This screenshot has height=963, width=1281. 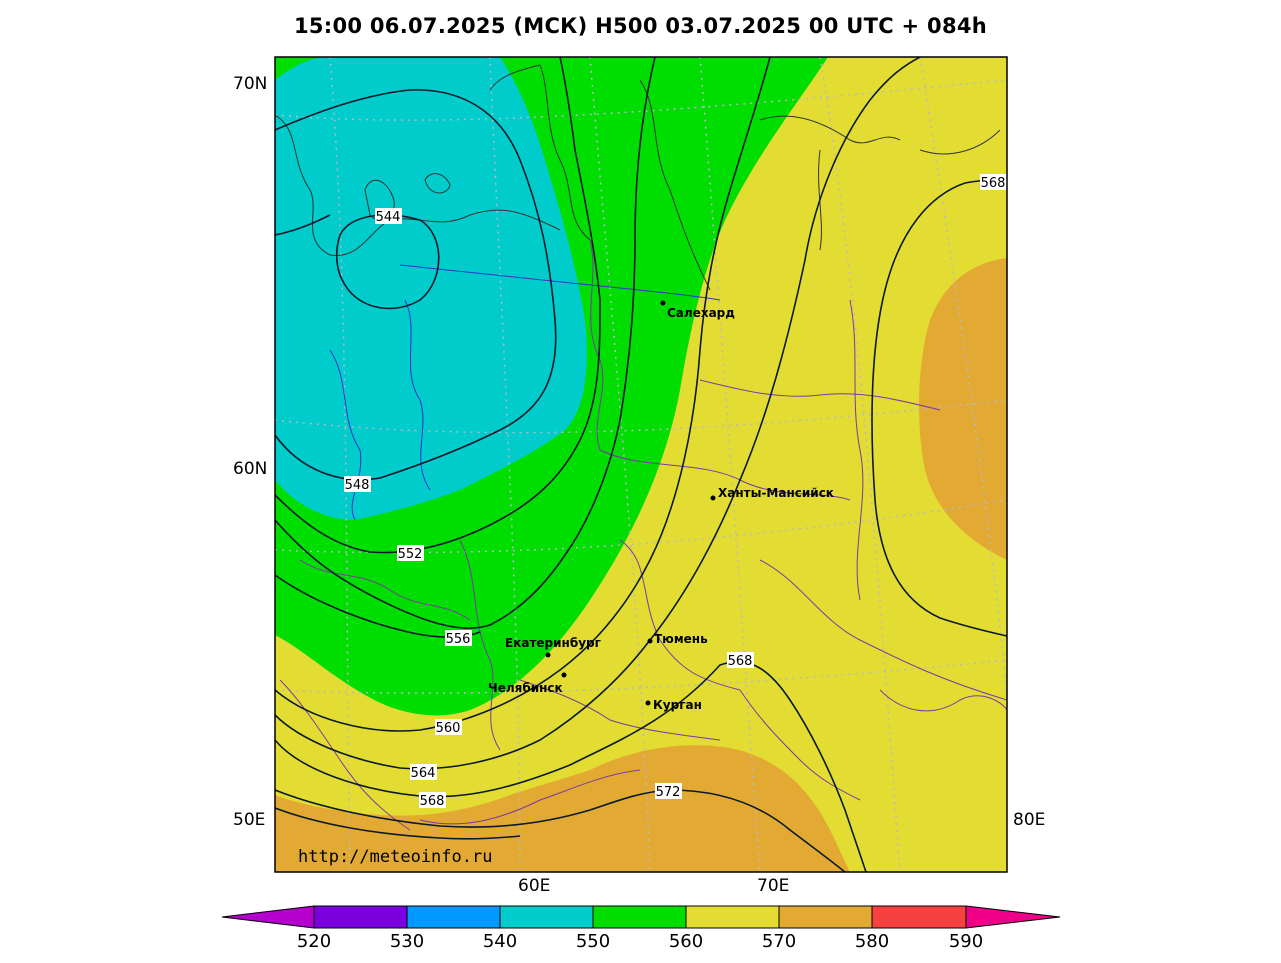 I want to click on city-label: Ханты-Мансийск, so click(x=776, y=493).